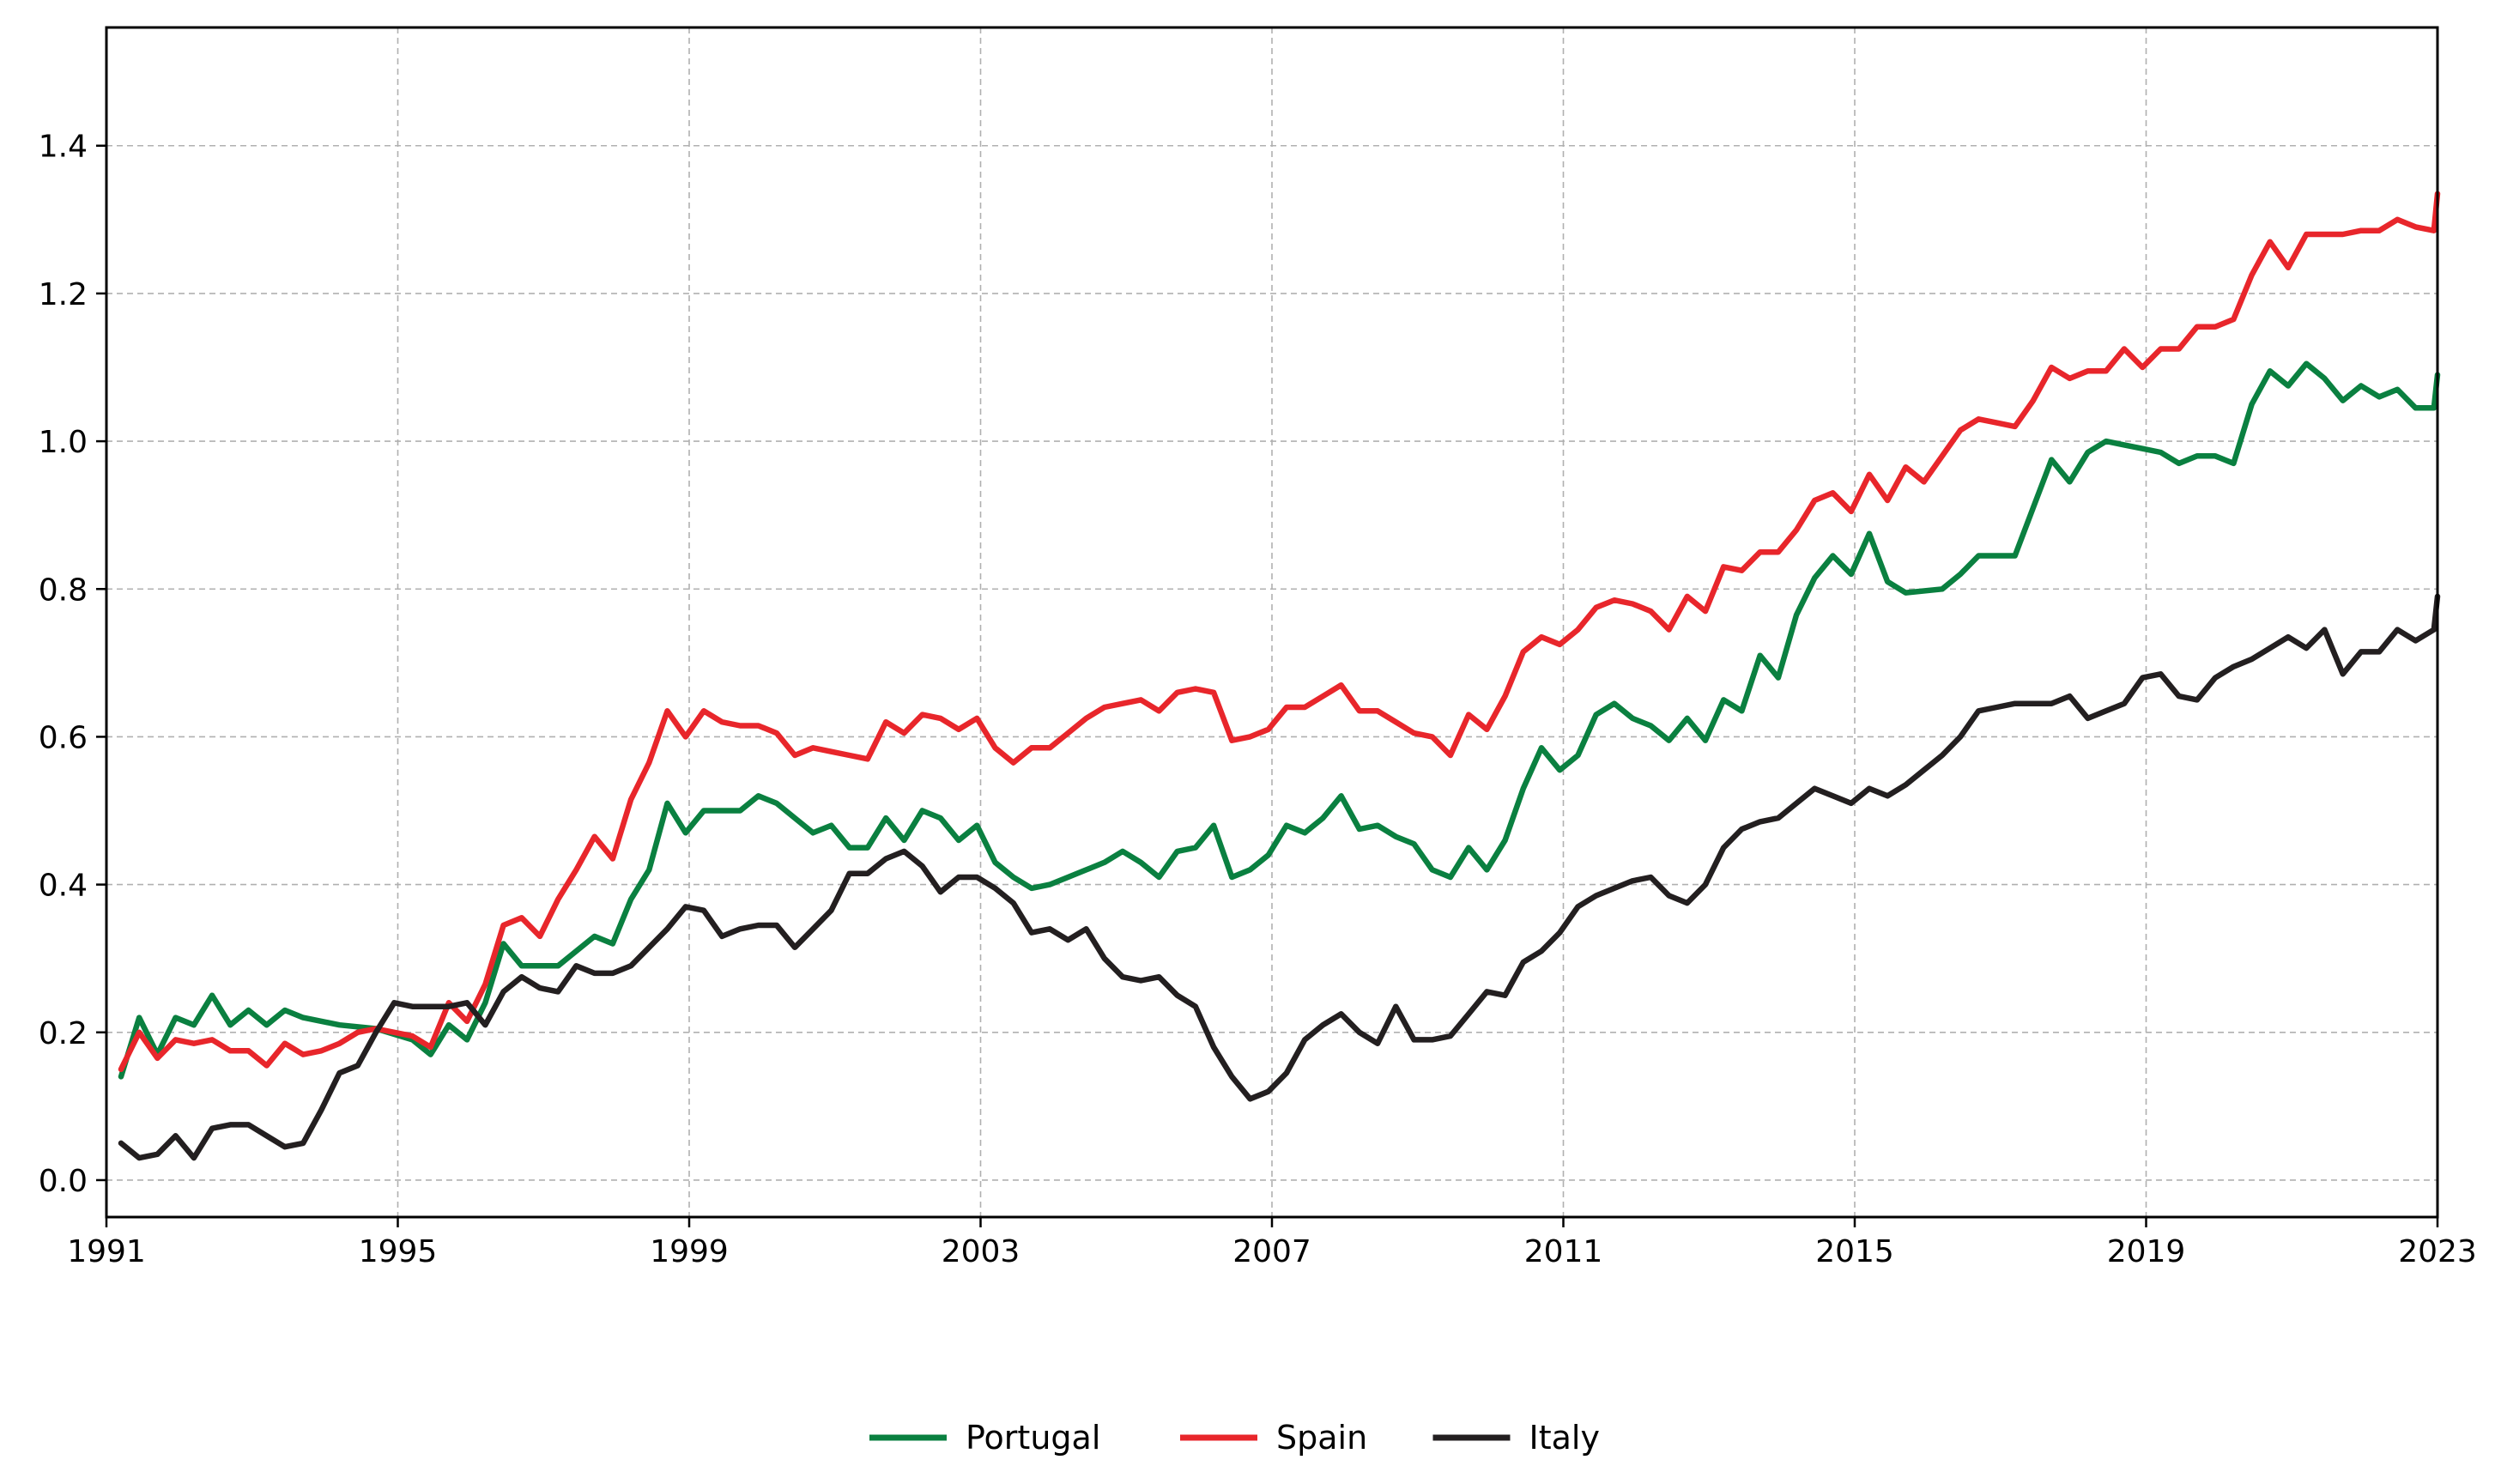 This screenshot has height=1484, width=2495. Describe the element at coordinates (106, 1251) in the screenshot. I see `x-tick-label: 1991` at that location.